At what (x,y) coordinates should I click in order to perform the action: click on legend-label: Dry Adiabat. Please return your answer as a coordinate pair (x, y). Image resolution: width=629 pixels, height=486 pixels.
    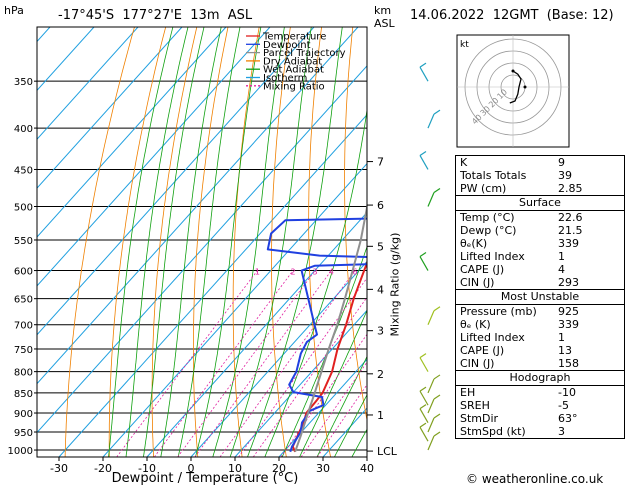
    Looking at the image, I should click on (292, 61).